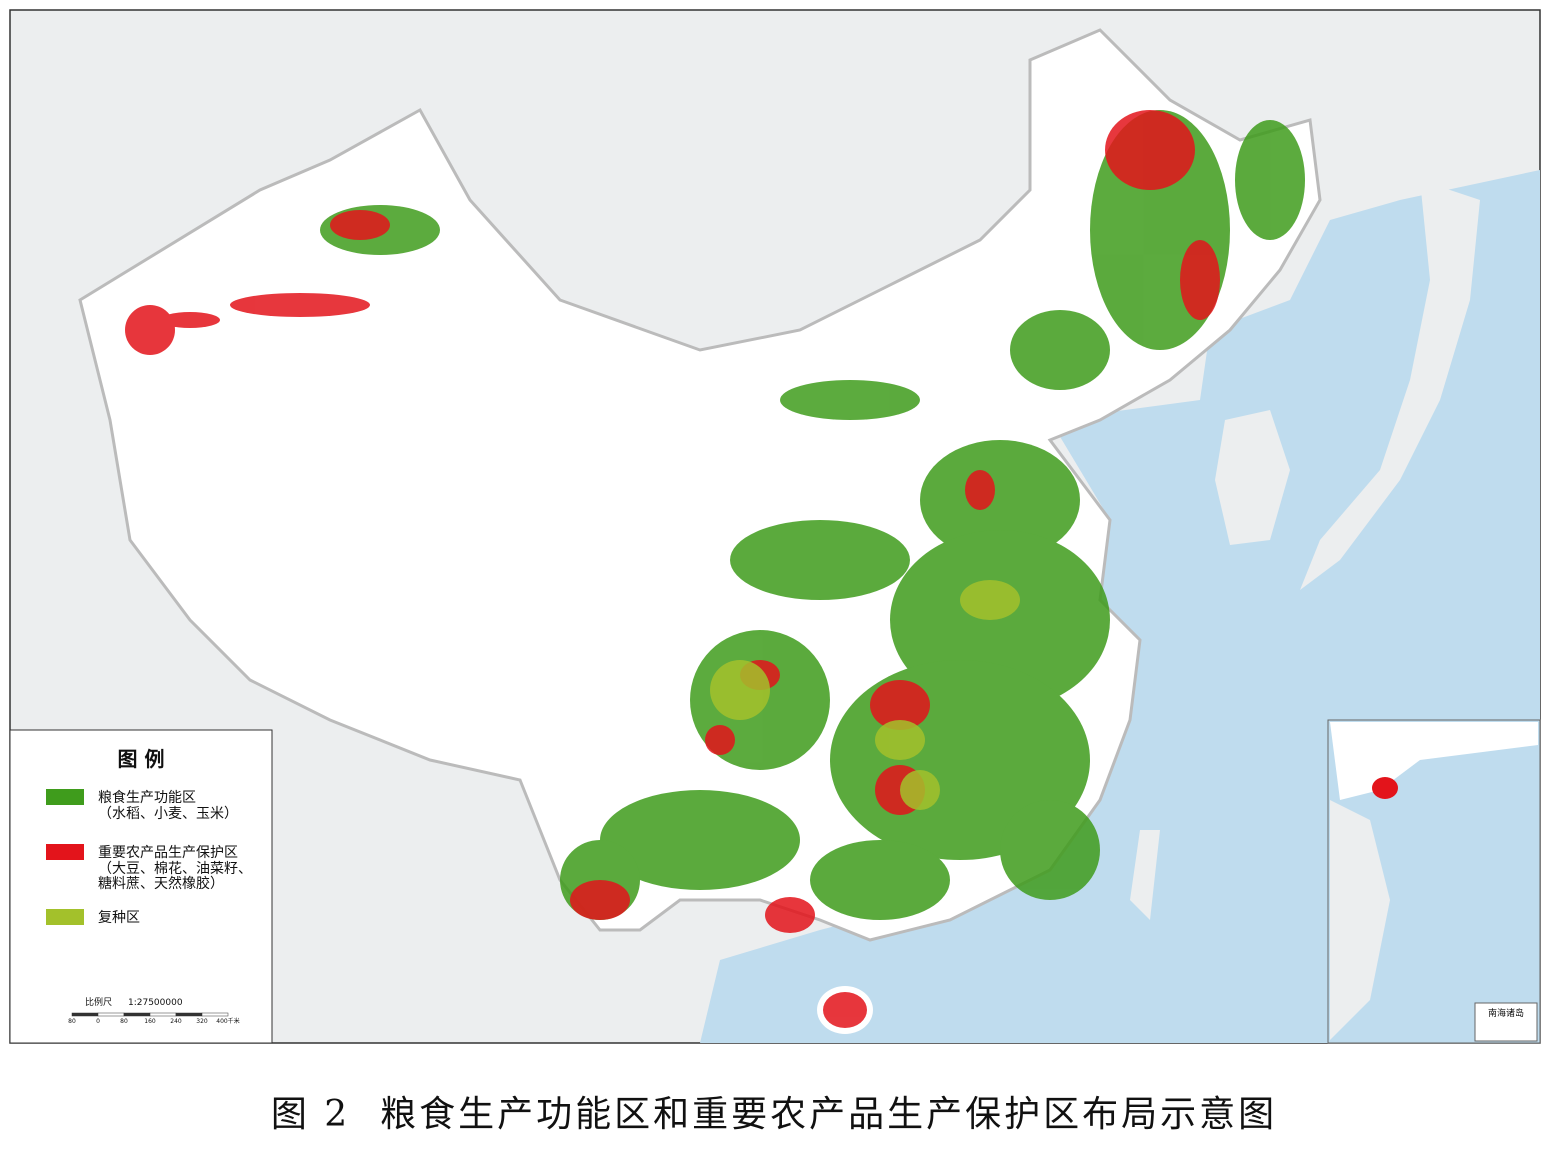 The width and height of the screenshot is (1549, 1161). I want to click on multi-crop-zones, so click(865, 695).